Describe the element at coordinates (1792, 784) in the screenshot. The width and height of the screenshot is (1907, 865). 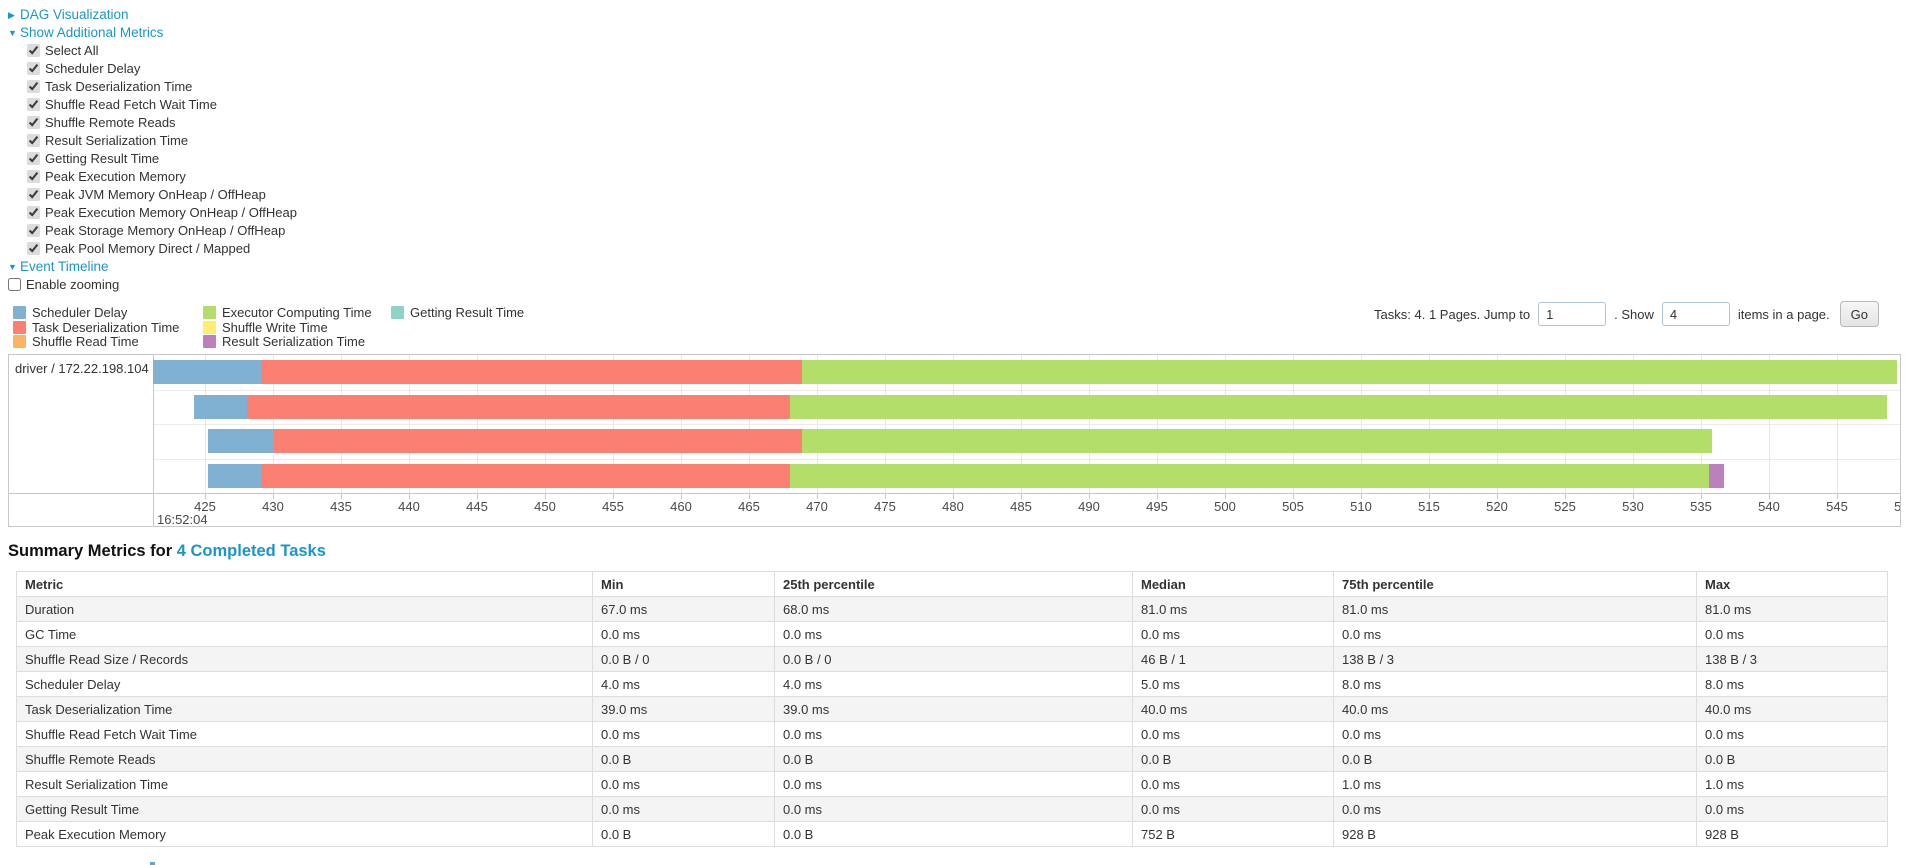
I see `metric-value-cell: 1.0 ms` at that location.